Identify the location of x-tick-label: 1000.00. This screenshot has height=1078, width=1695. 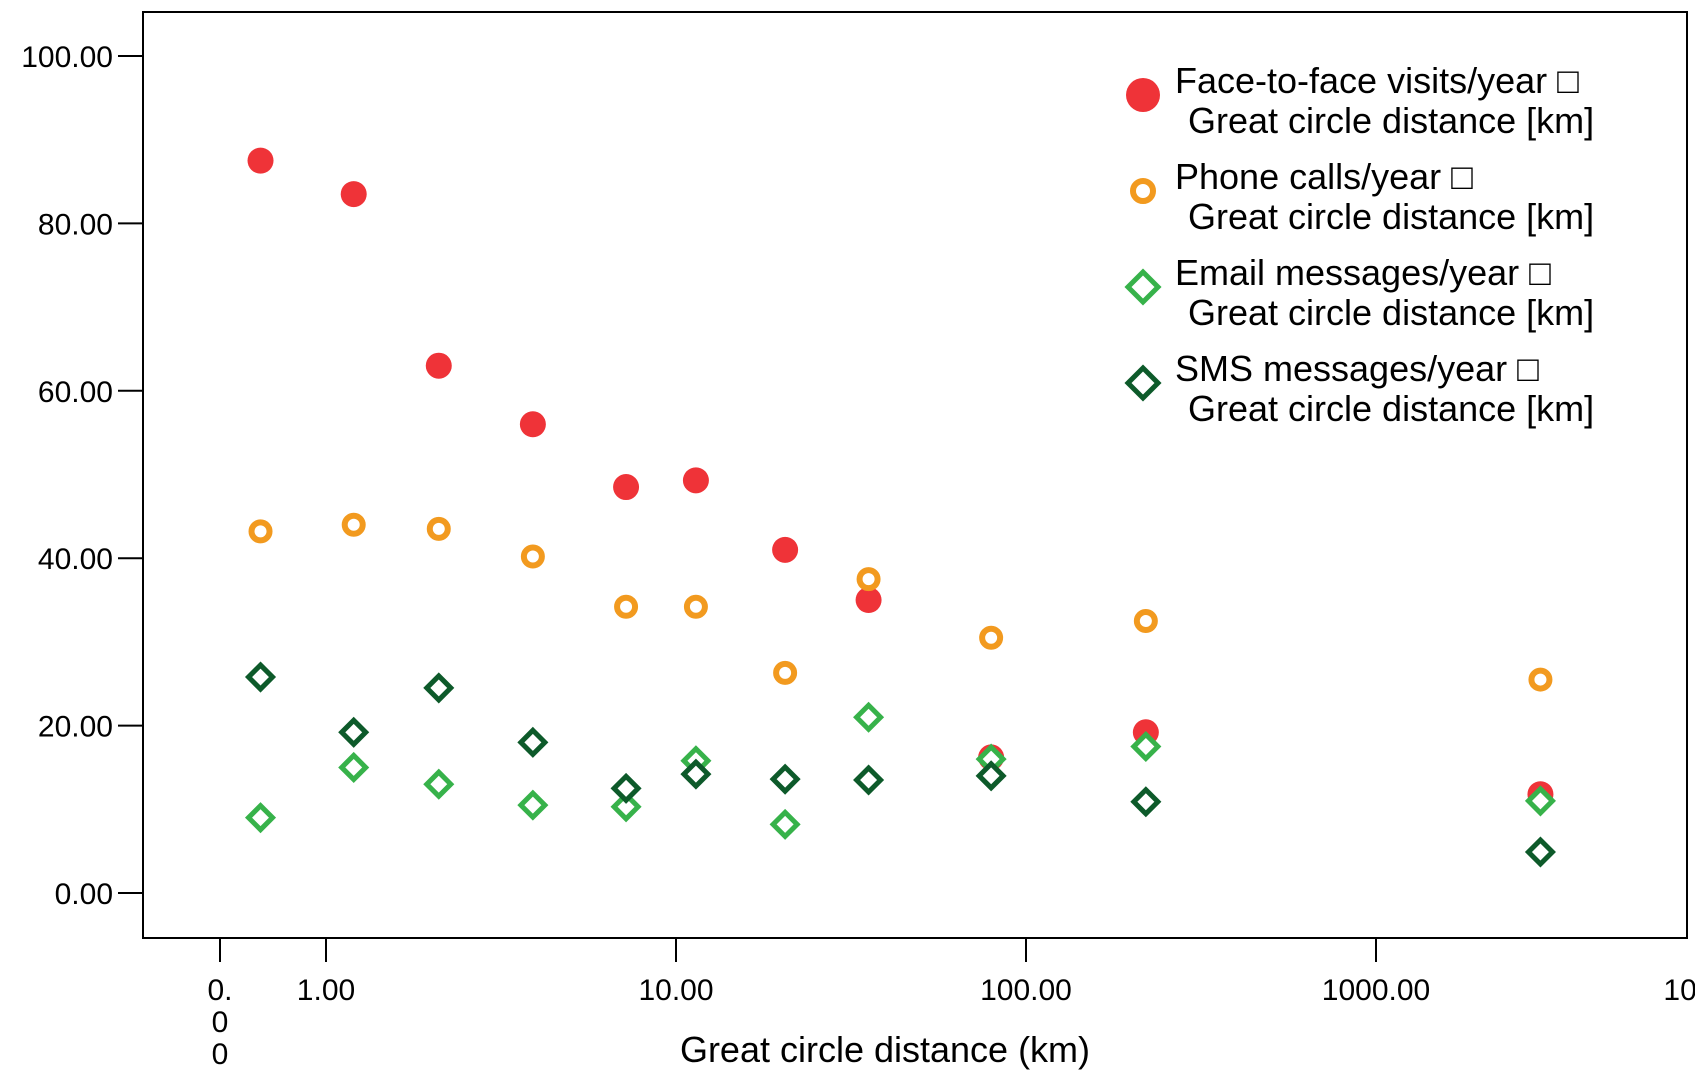
(1376, 990).